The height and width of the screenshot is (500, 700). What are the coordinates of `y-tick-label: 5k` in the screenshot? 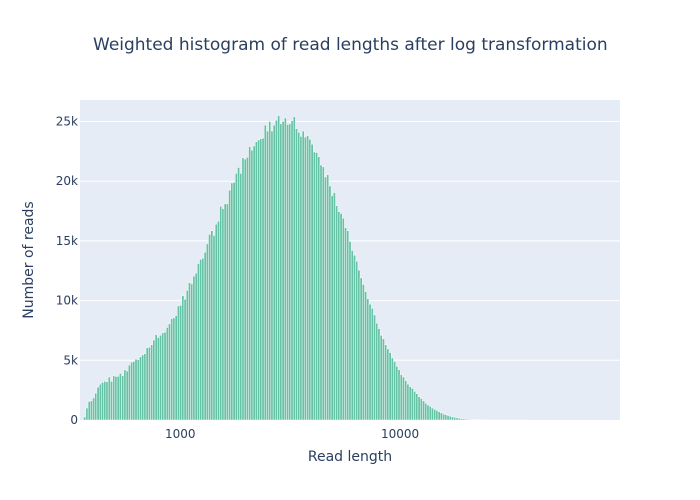 It's located at (70, 360).